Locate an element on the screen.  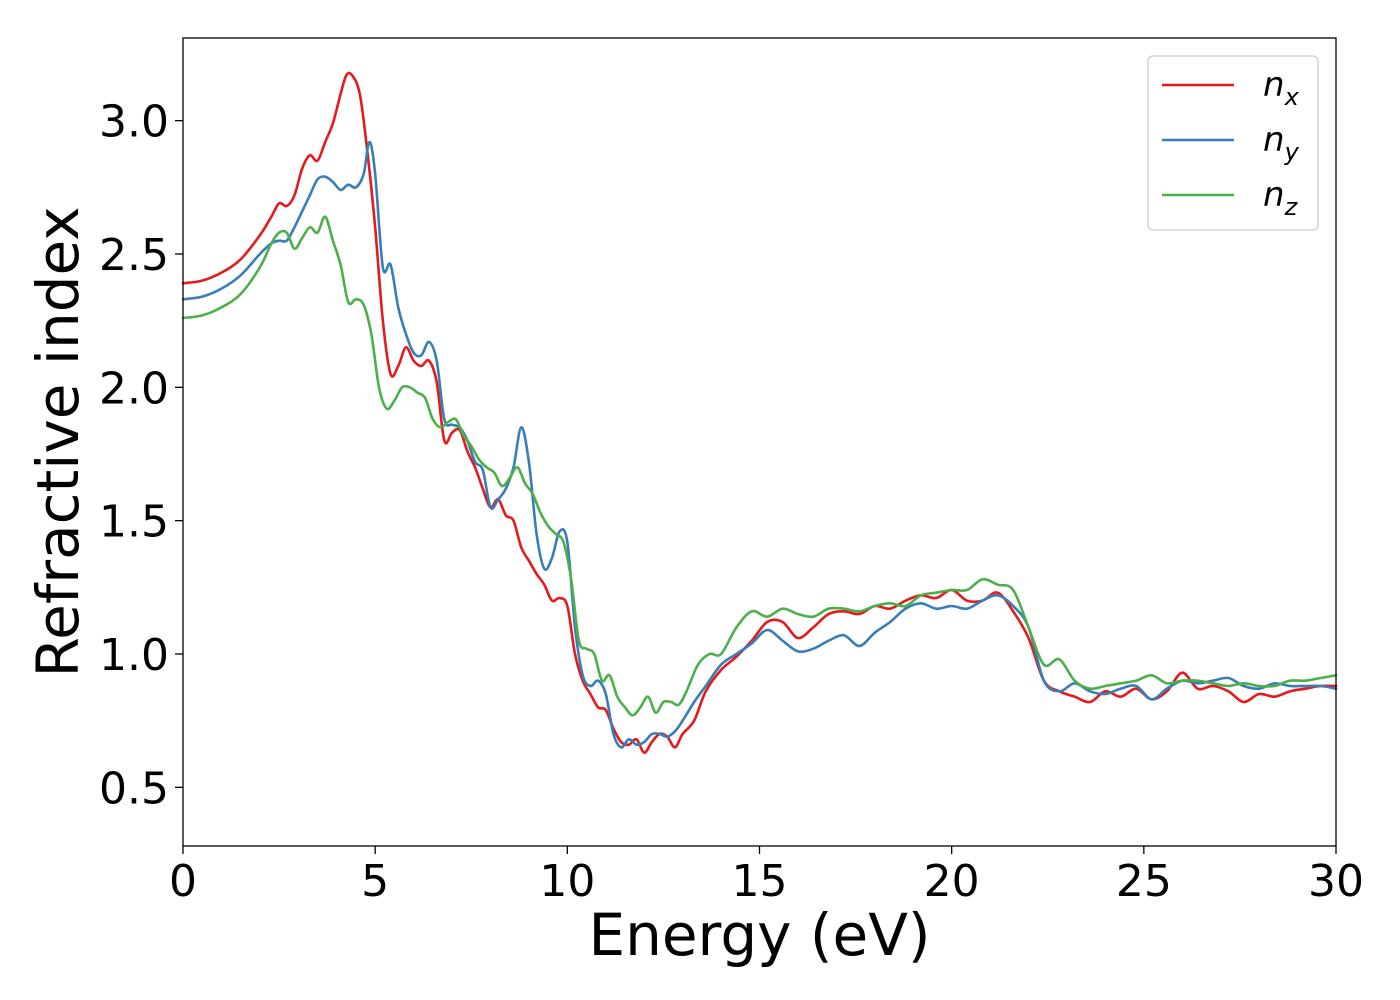
y-axis-title: Refractive index is located at coordinates (58, 441).